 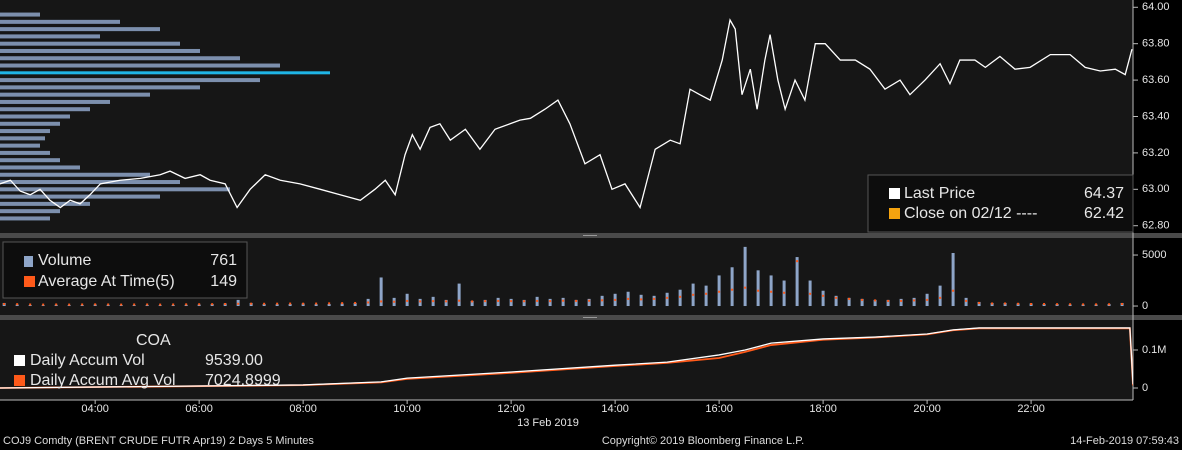 I want to click on y-tick-label: 63.20, so click(x=1156, y=153).